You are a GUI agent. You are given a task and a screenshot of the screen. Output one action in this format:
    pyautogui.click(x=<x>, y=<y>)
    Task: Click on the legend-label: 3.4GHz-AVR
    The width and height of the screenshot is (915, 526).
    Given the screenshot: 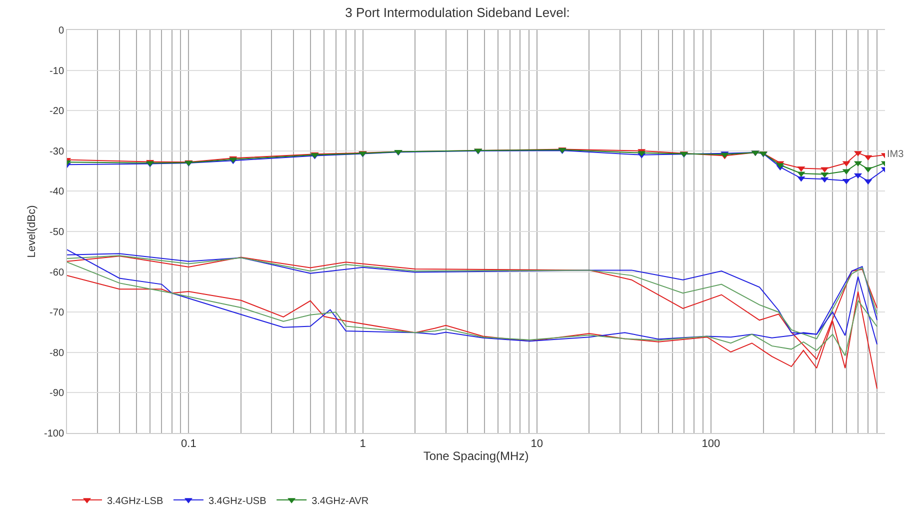 What is the action you would take?
    pyautogui.click(x=340, y=501)
    